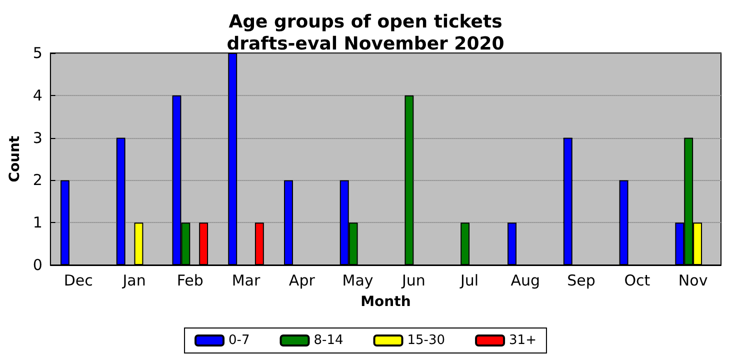  Describe the element at coordinates (385, 302) in the screenshot. I see `x-axis-title: Month` at that location.